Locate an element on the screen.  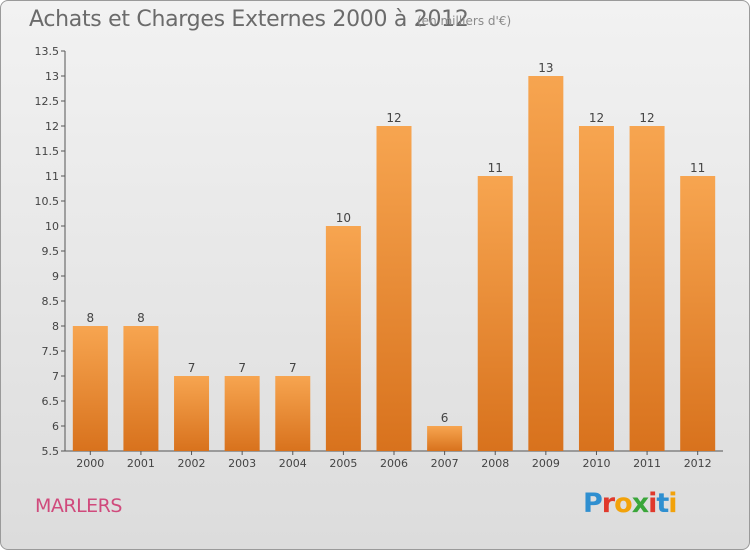
bar-value-label: 13 is located at coordinates (545, 68).